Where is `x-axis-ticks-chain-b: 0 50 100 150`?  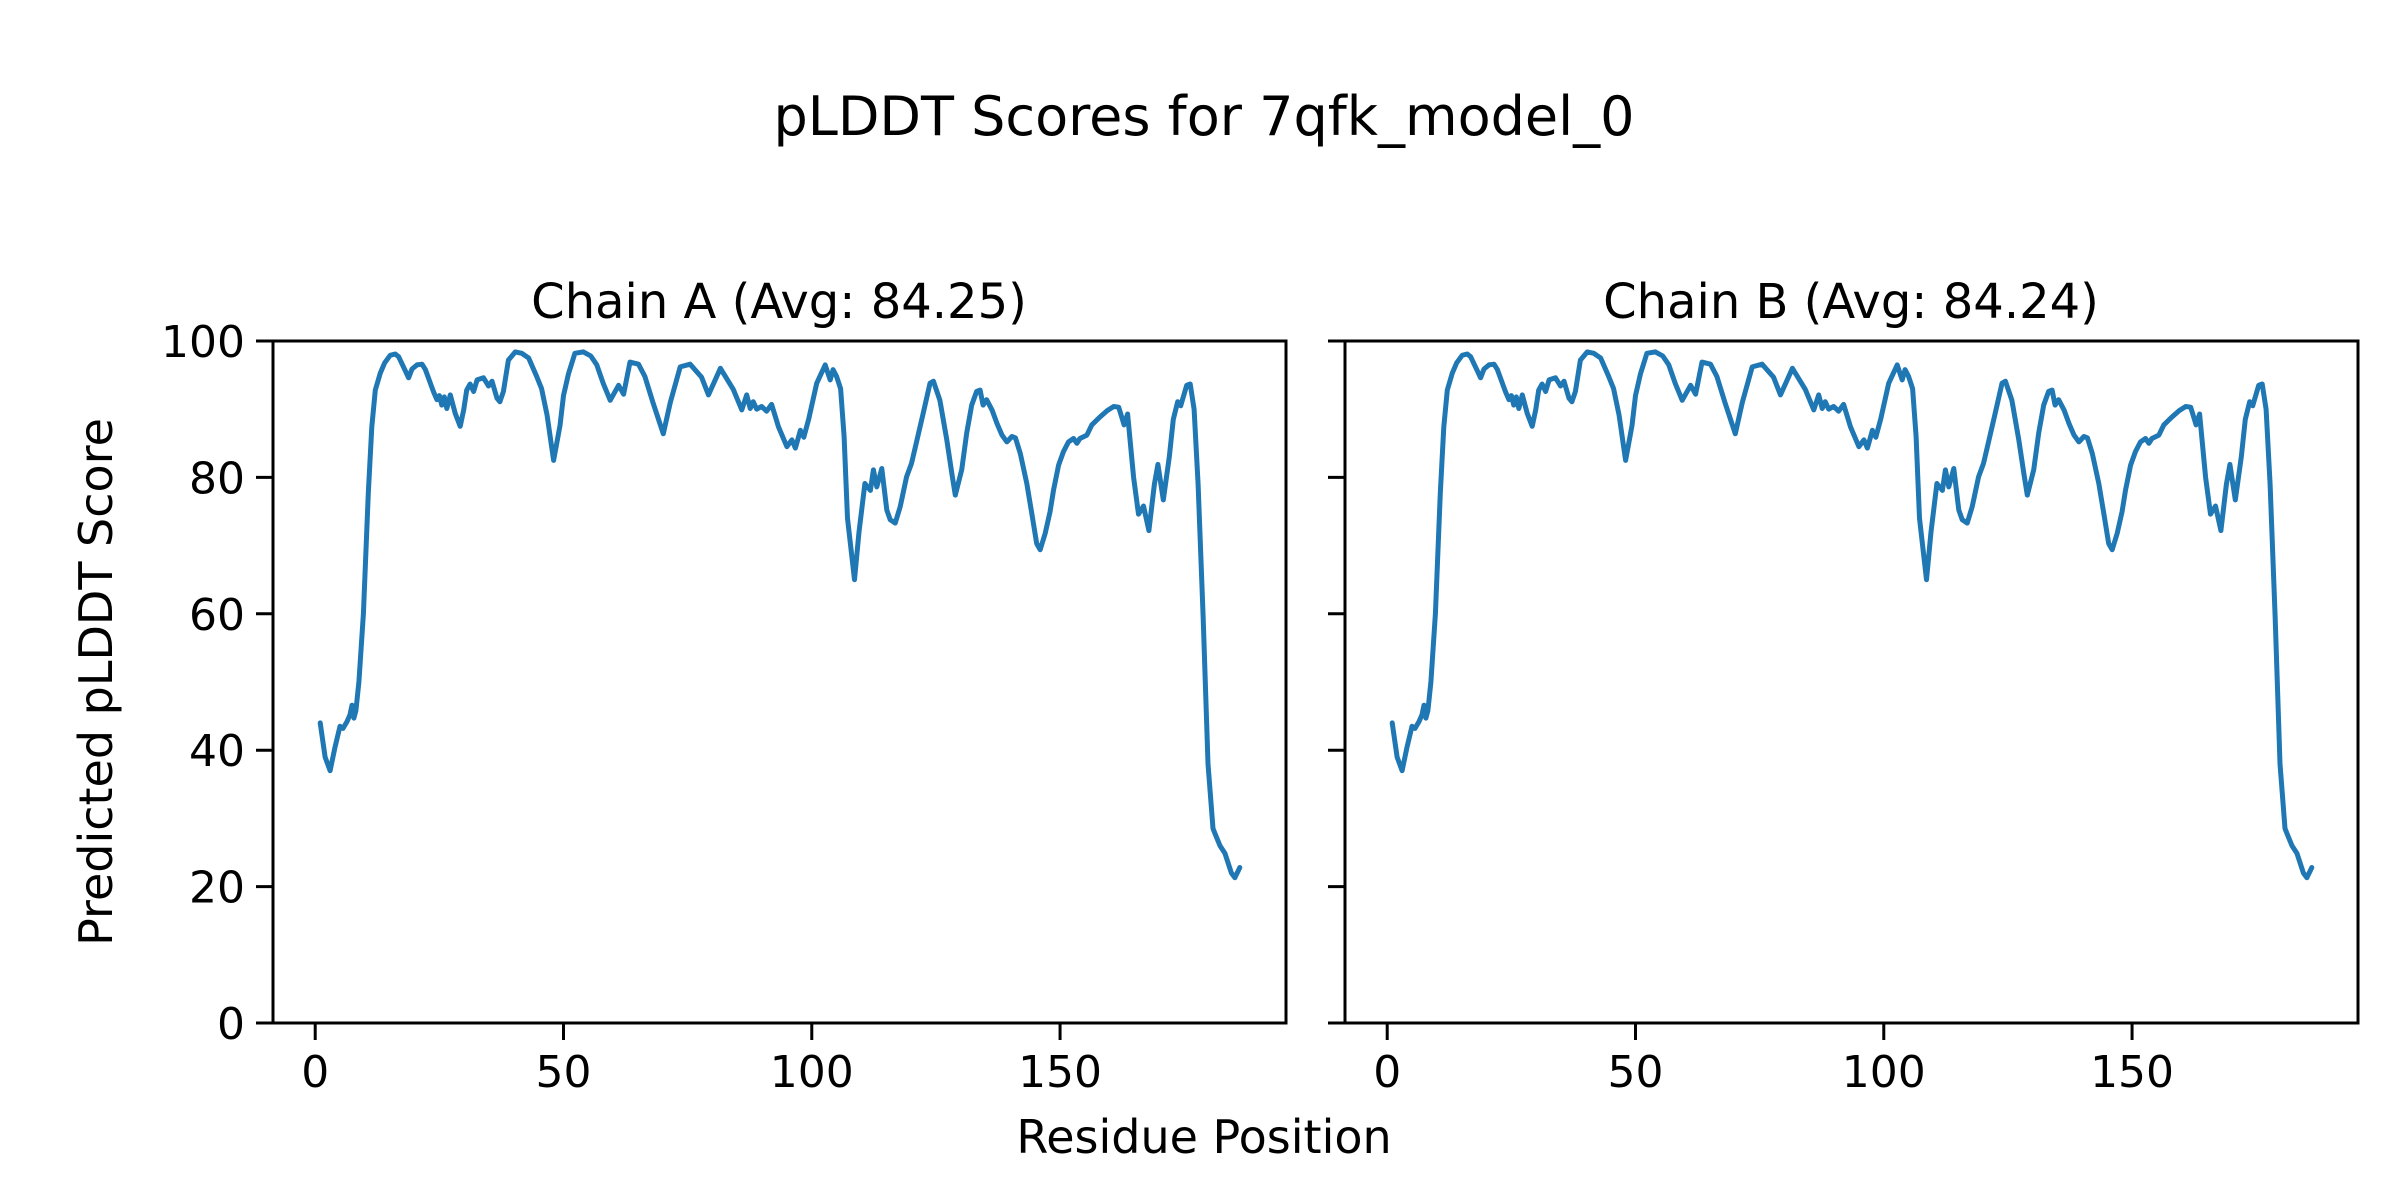
x-axis-ticks-chain-b: 0 50 100 150 is located at coordinates (1773, 1060).